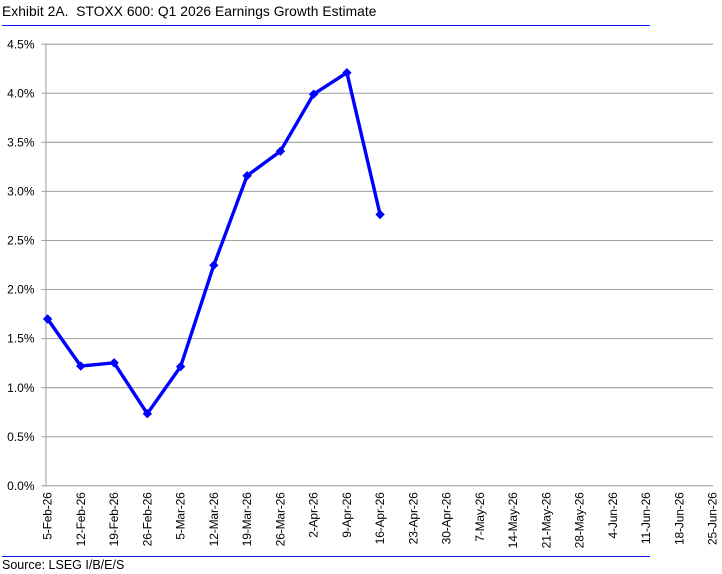  Describe the element at coordinates (314, 515) in the screenshot. I see `svg-text: 2-Apr-26` at that location.